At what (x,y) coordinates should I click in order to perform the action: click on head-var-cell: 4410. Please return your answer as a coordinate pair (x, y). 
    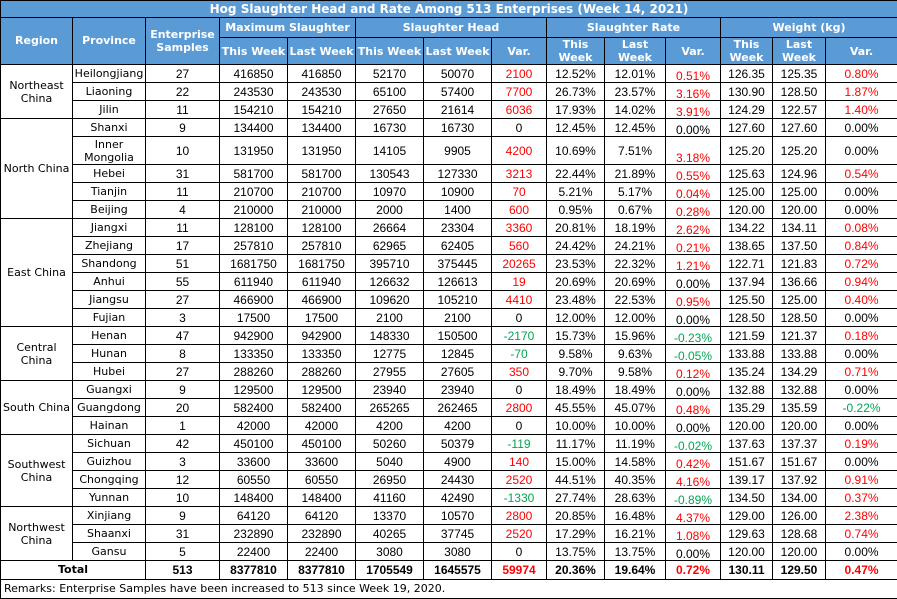
    Looking at the image, I should click on (519, 300).